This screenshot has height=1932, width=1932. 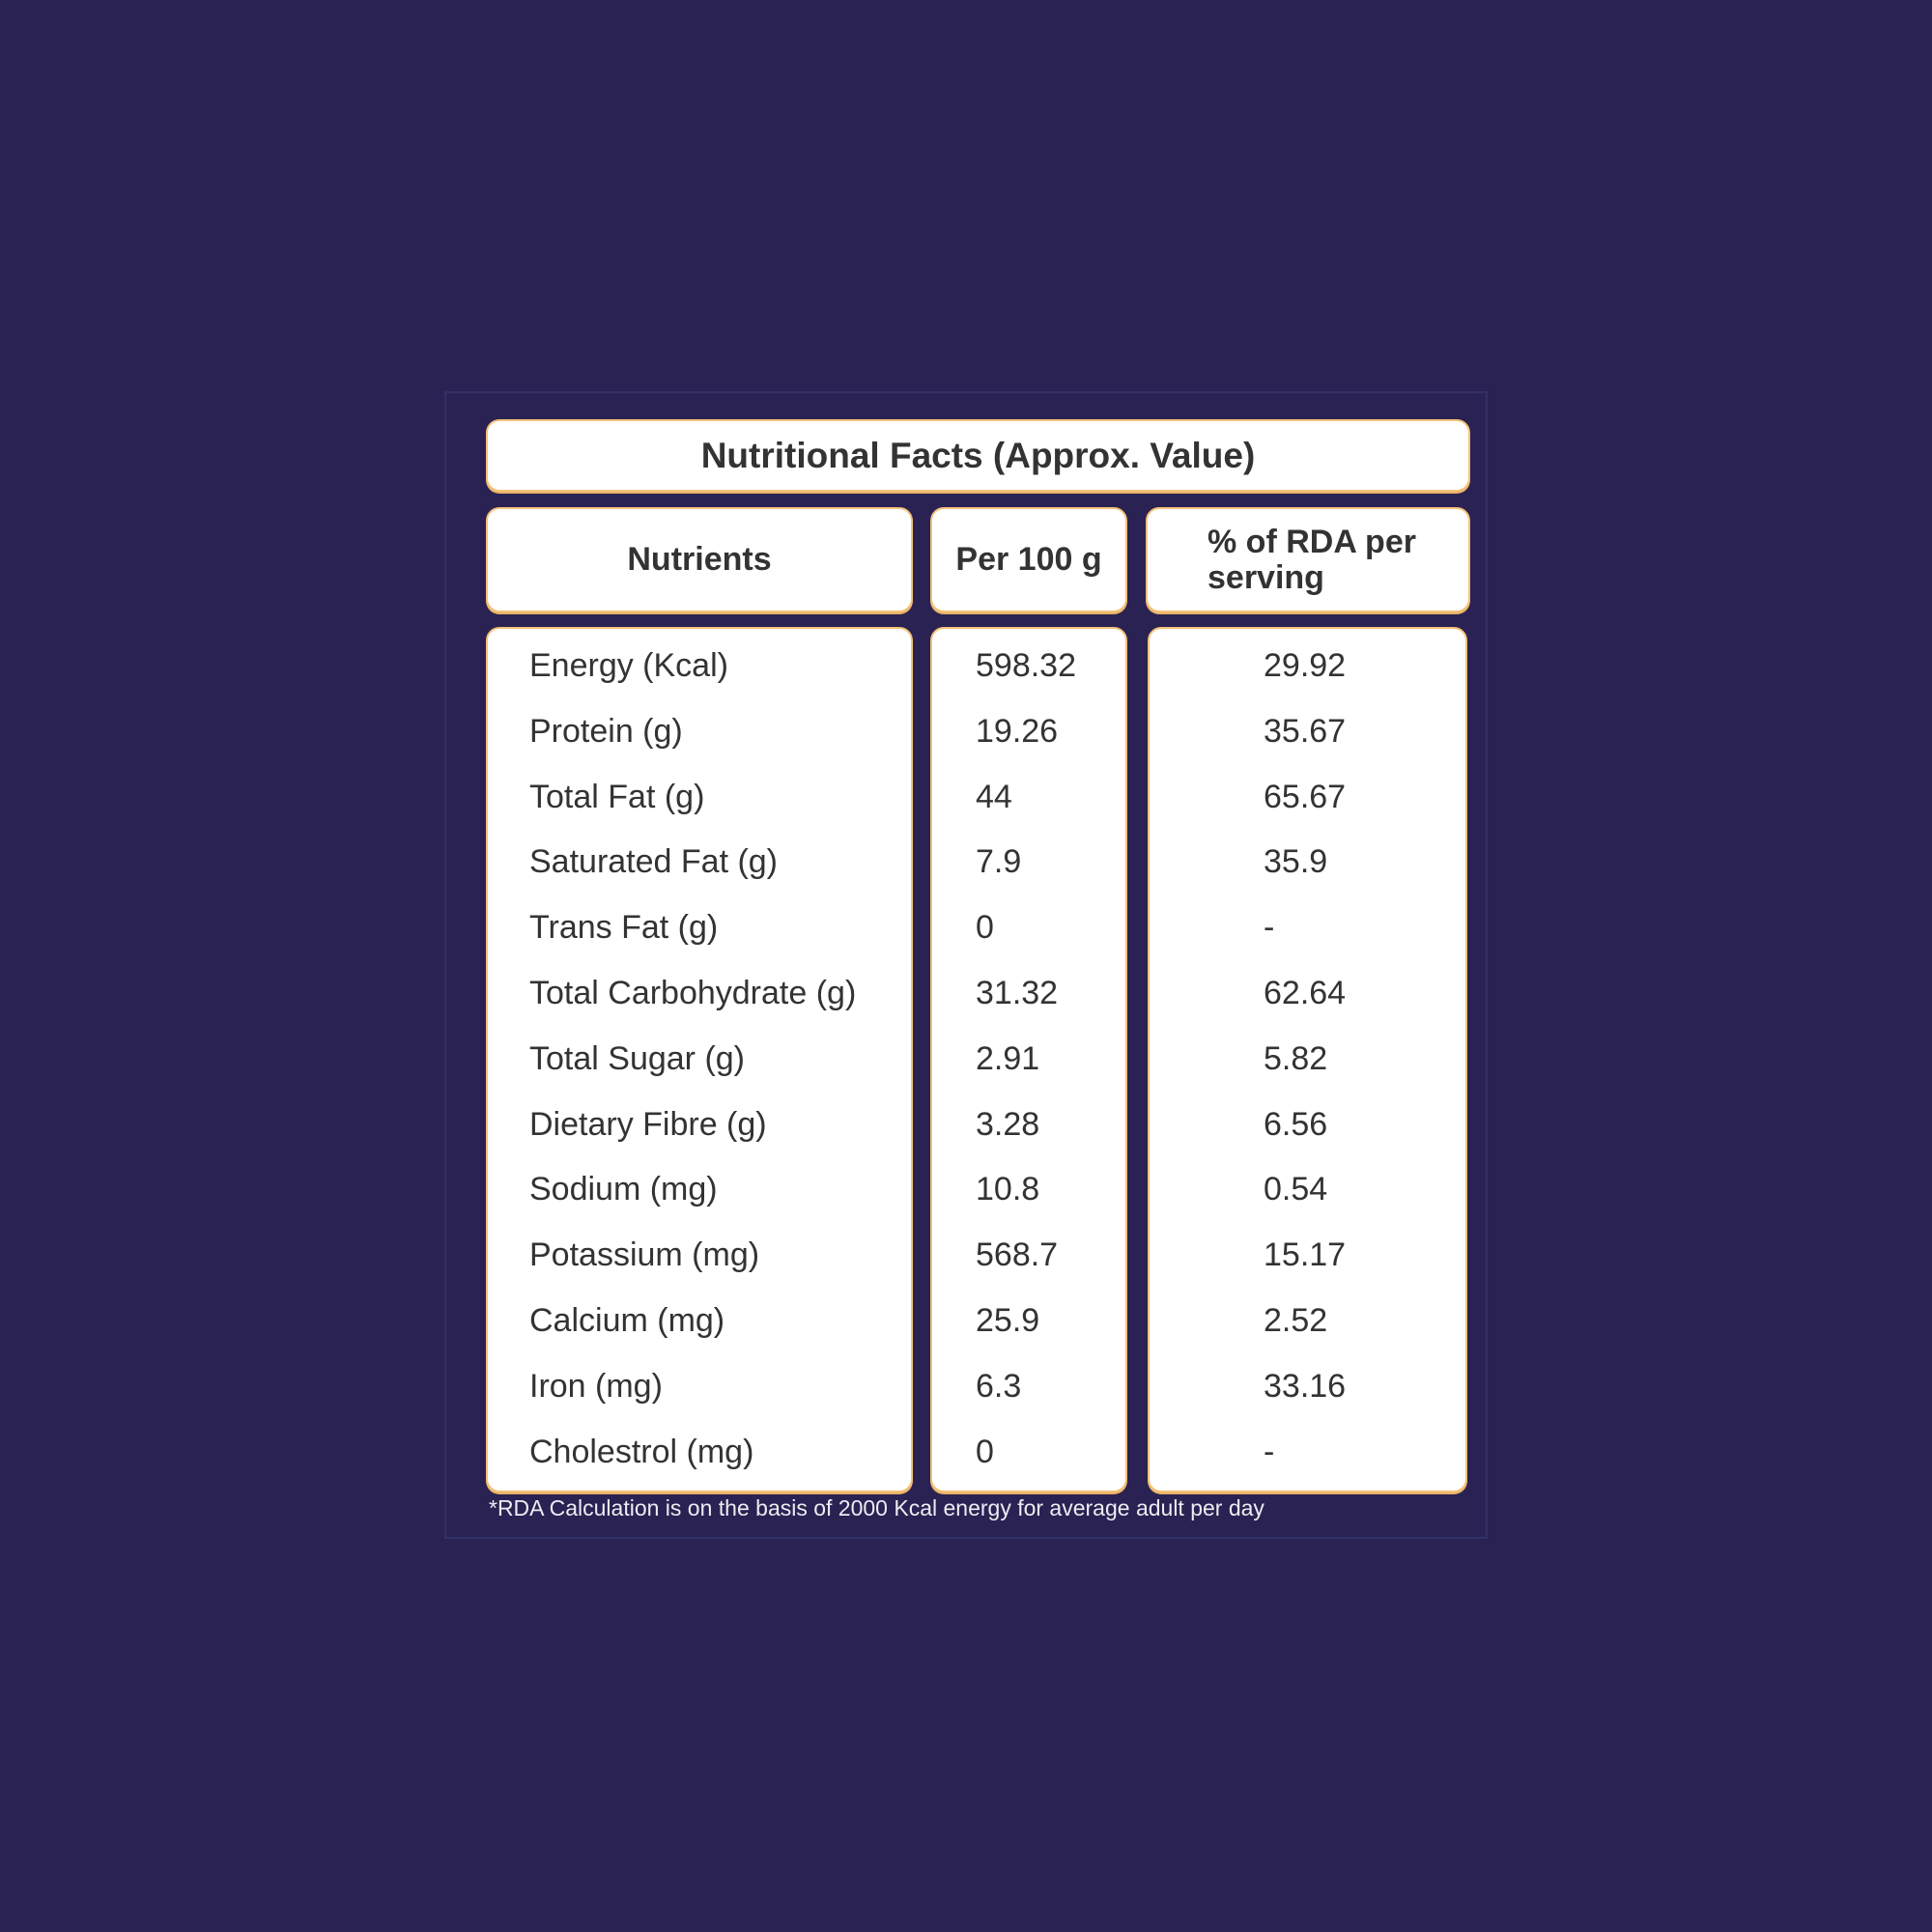 What do you see at coordinates (623, 1189) in the screenshot?
I see `nutrient-cell: Sodium (mg)` at bounding box center [623, 1189].